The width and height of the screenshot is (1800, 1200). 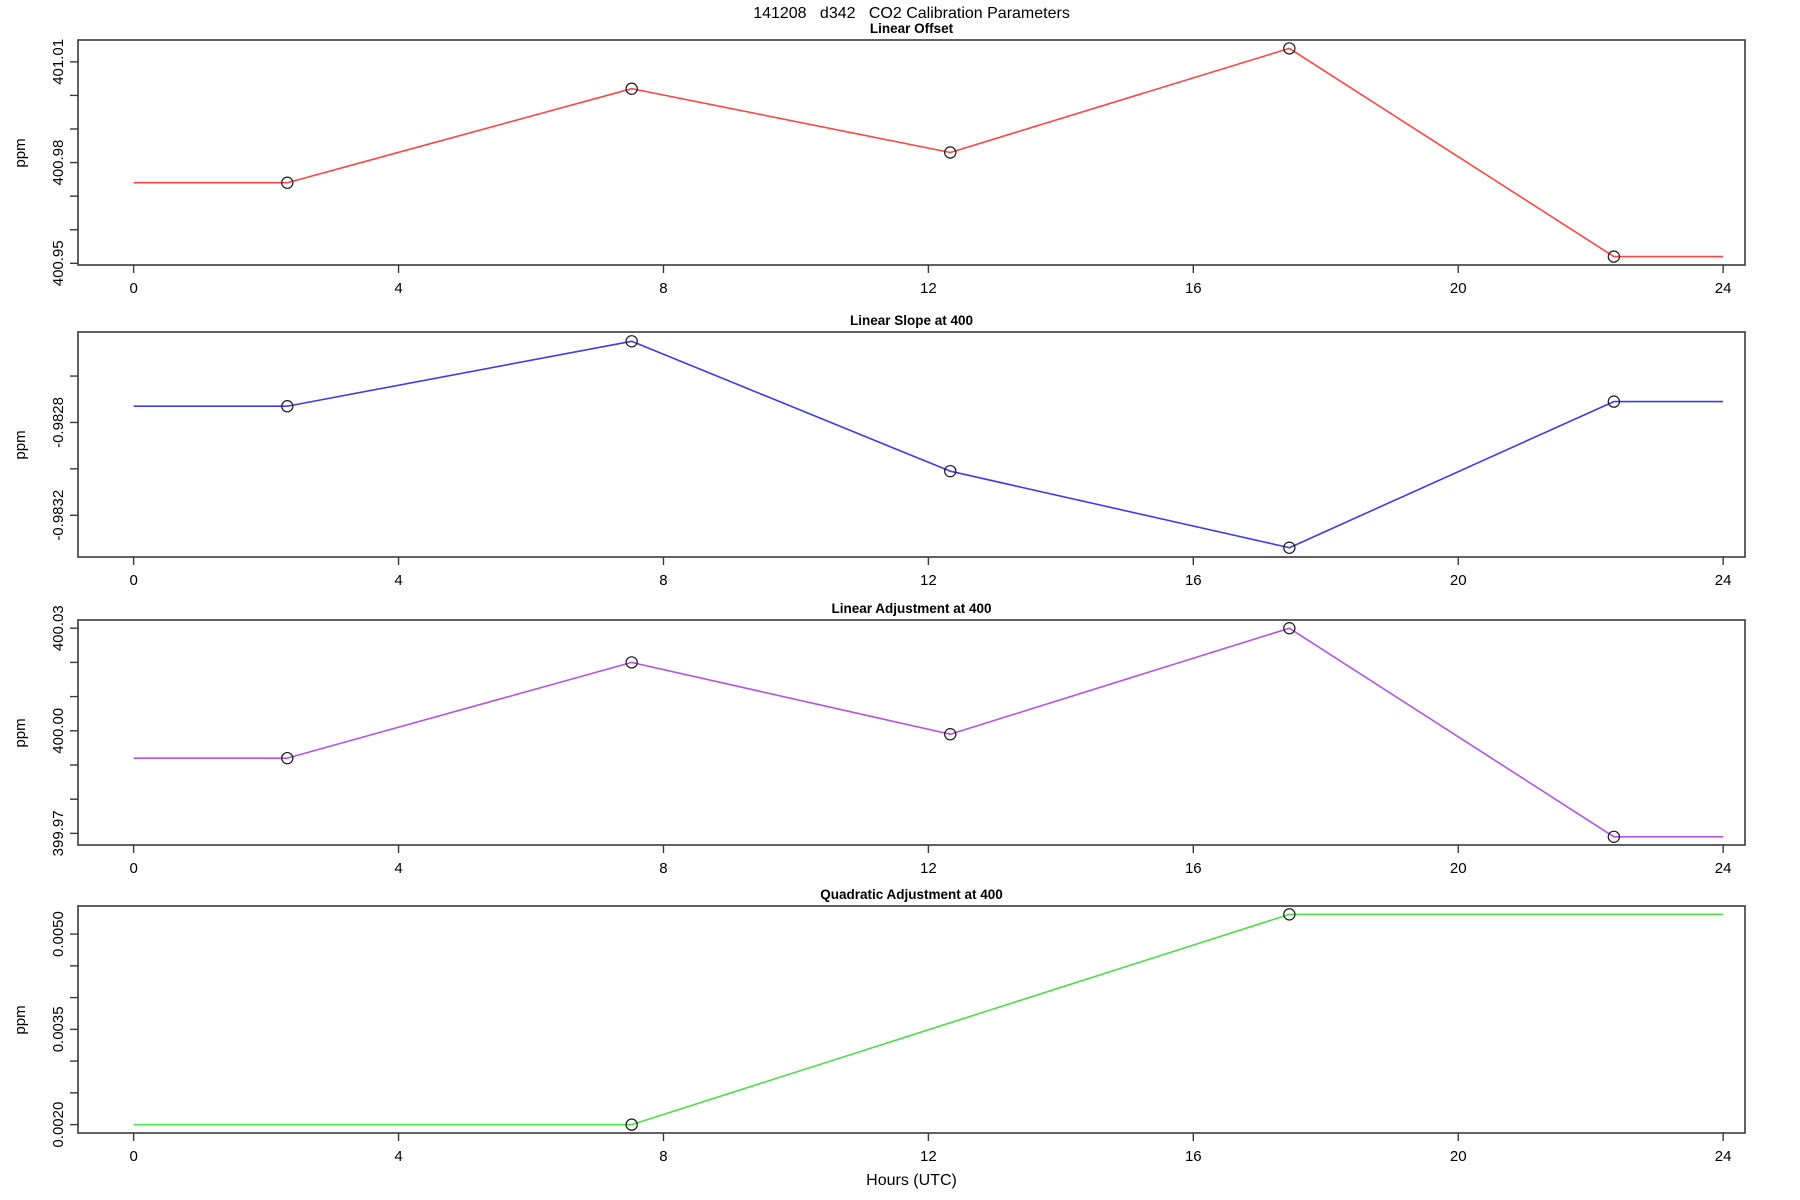 What do you see at coordinates (58, 62) in the screenshot?
I see `y-tick-label: 401.01` at bounding box center [58, 62].